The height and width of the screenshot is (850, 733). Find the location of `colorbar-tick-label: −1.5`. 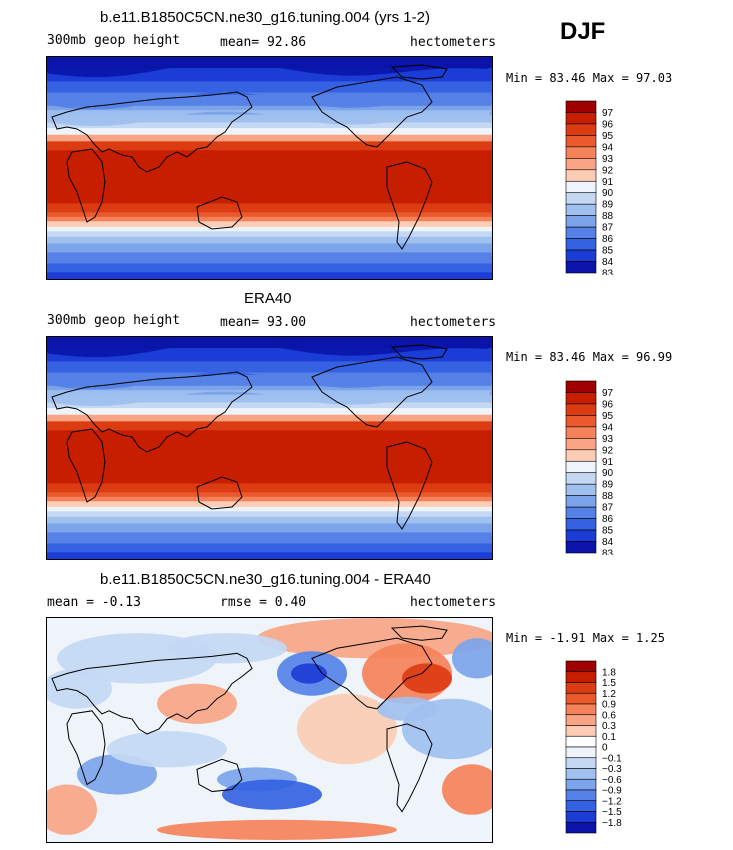

colorbar-tick-label: −1.5 is located at coordinates (612, 812).